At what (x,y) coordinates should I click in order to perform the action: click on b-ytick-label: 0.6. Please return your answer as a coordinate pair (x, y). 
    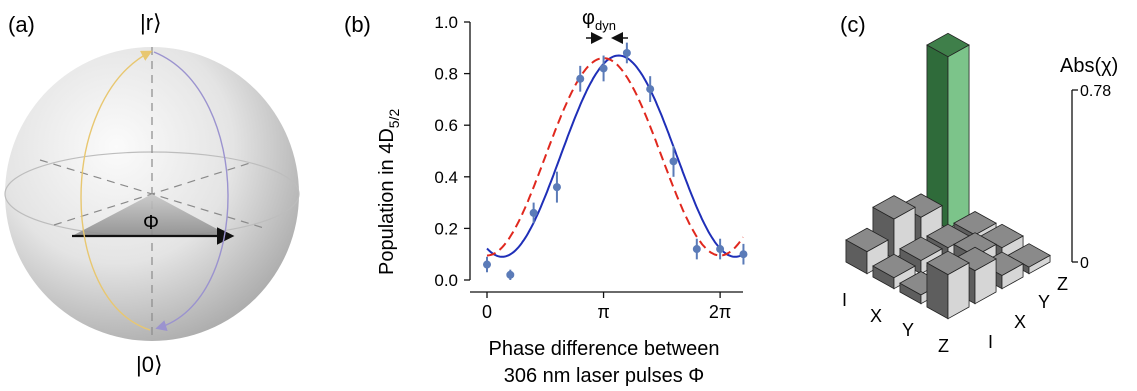
    Looking at the image, I should click on (446, 125).